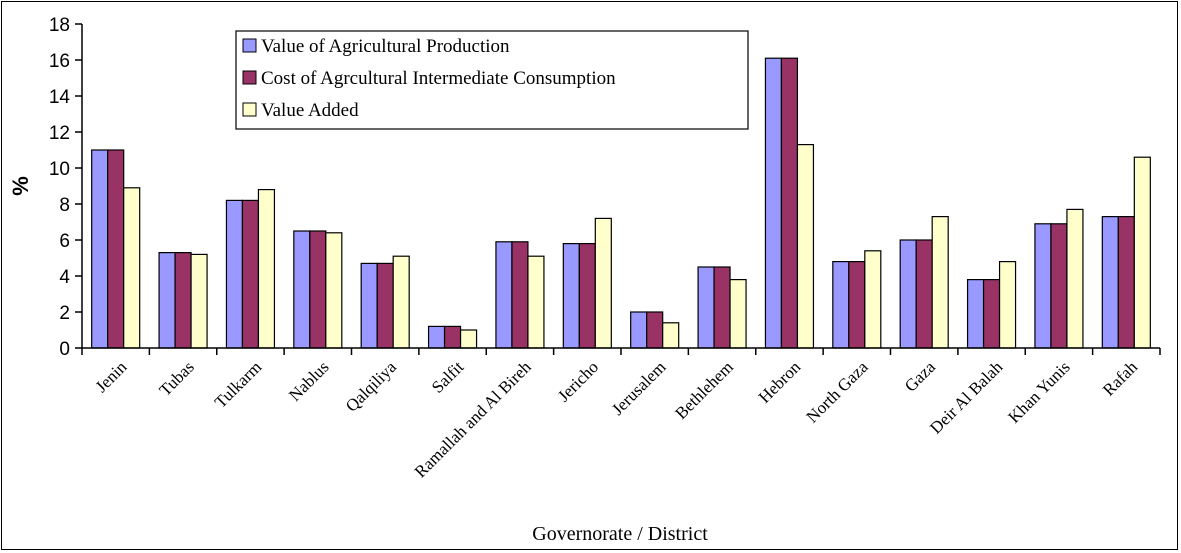  I want to click on x-category-label: Tubas, so click(176, 378).